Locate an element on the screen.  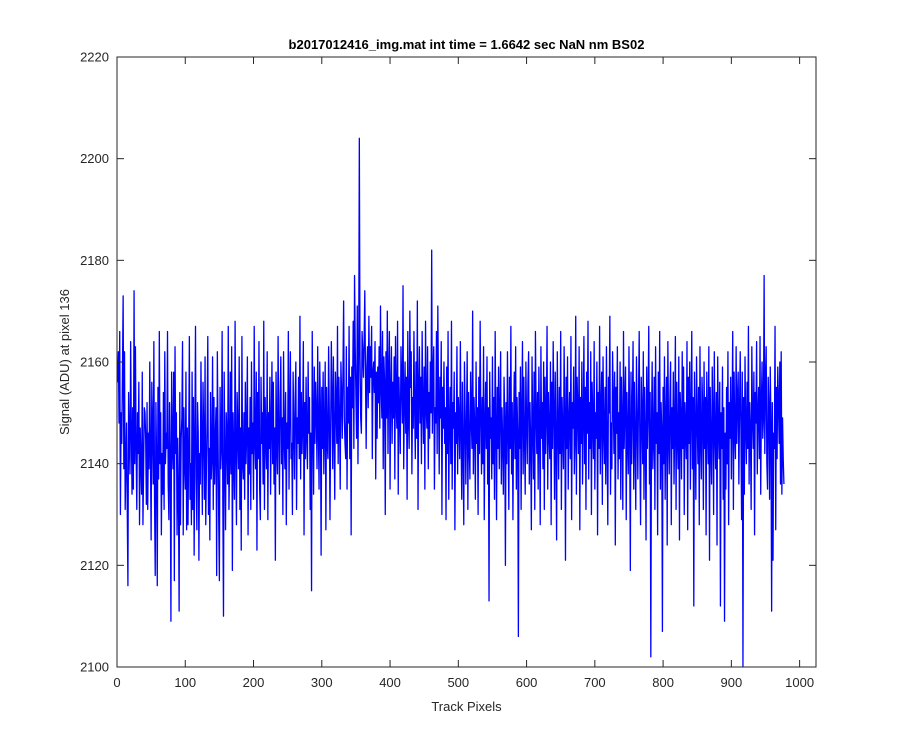
y-axis-label: Signal (ADU) at pixel 136 is located at coordinates (64, 362).